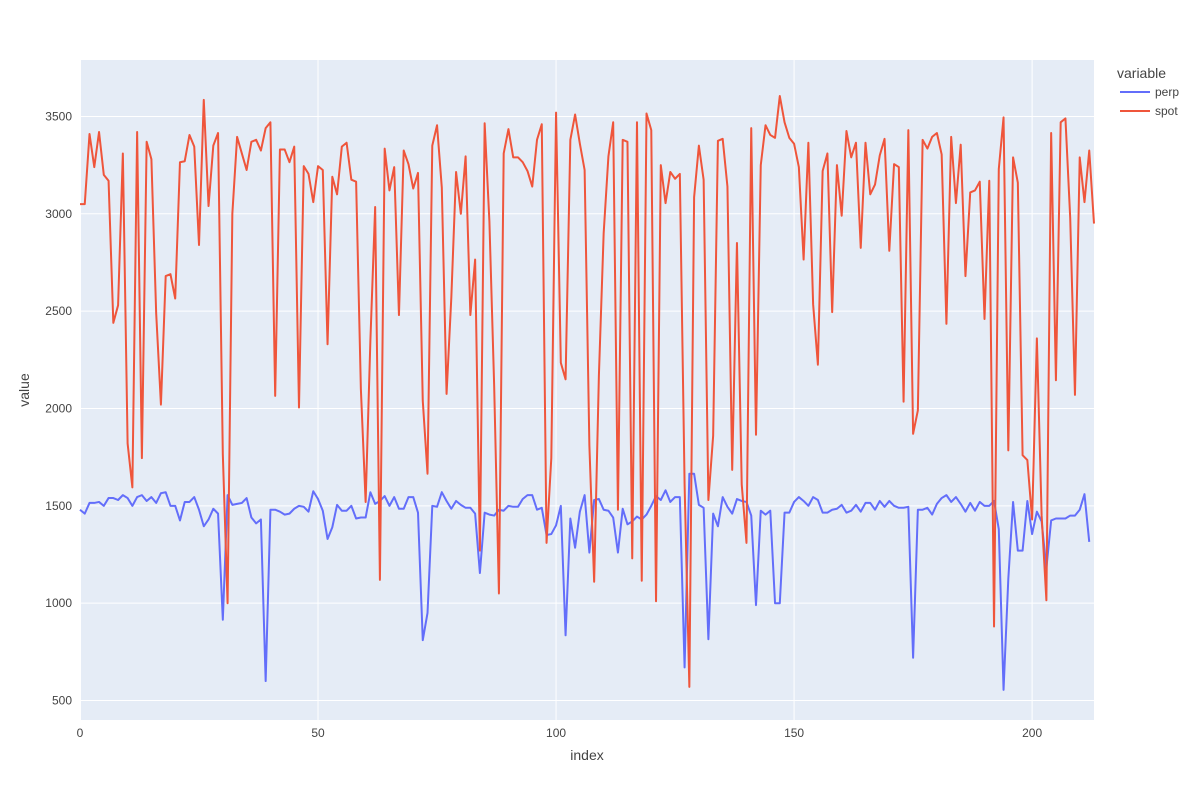 This screenshot has width=1200, height=800. Describe the element at coordinates (1149, 111) in the screenshot. I see `legend-item-spot: spot` at that location.